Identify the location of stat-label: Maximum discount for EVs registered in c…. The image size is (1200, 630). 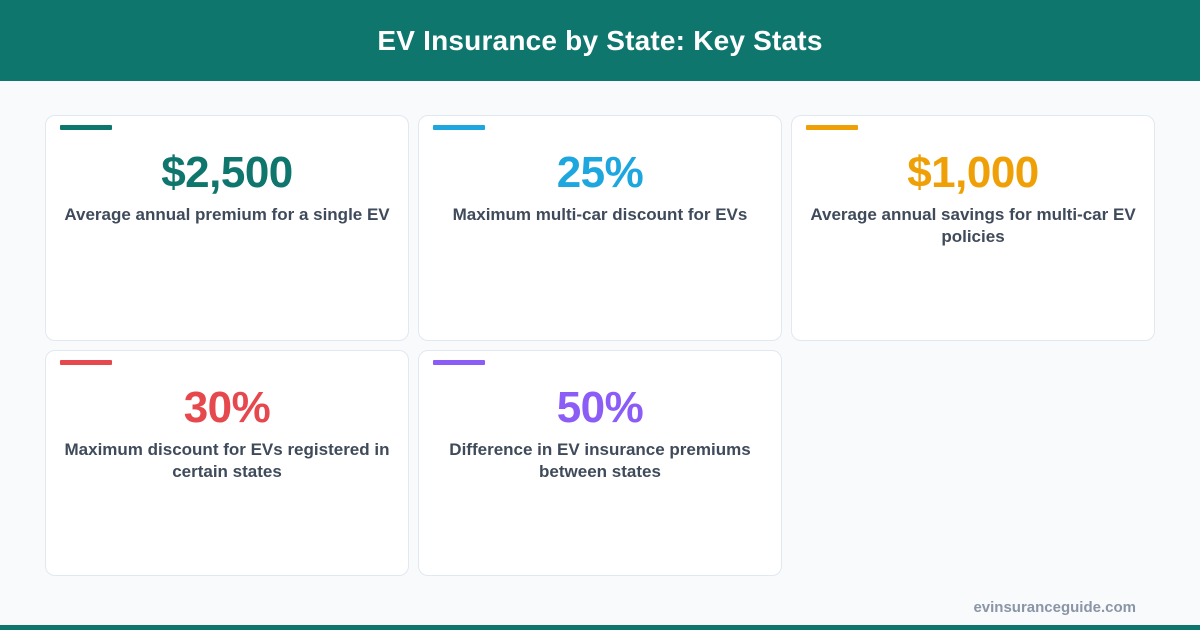
(227, 460).